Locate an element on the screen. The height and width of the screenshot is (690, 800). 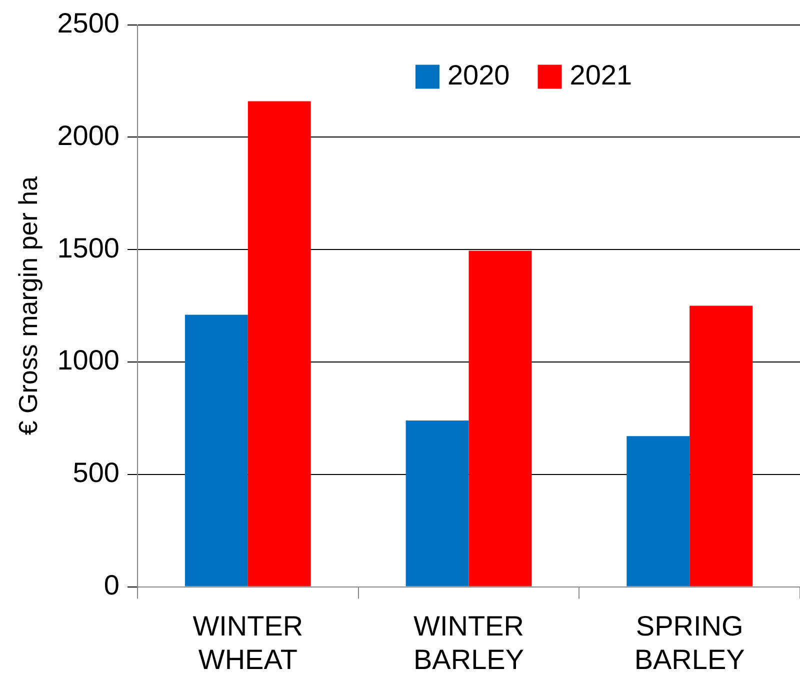
y-tick-label: 0 is located at coordinates (112, 585).